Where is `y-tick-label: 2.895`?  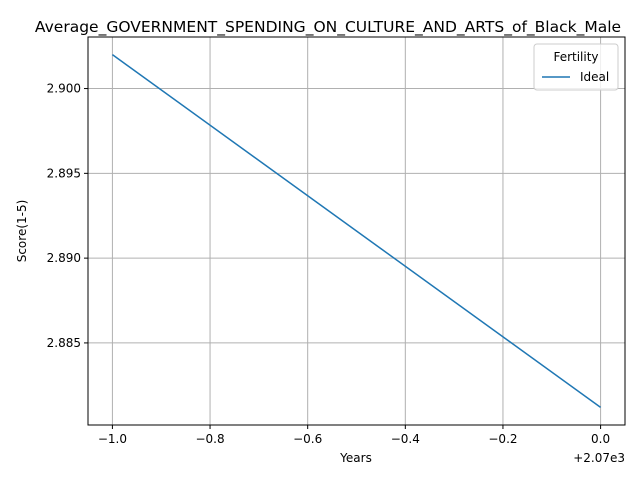
y-tick-label: 2.895 is located at coordinates (64, 173).